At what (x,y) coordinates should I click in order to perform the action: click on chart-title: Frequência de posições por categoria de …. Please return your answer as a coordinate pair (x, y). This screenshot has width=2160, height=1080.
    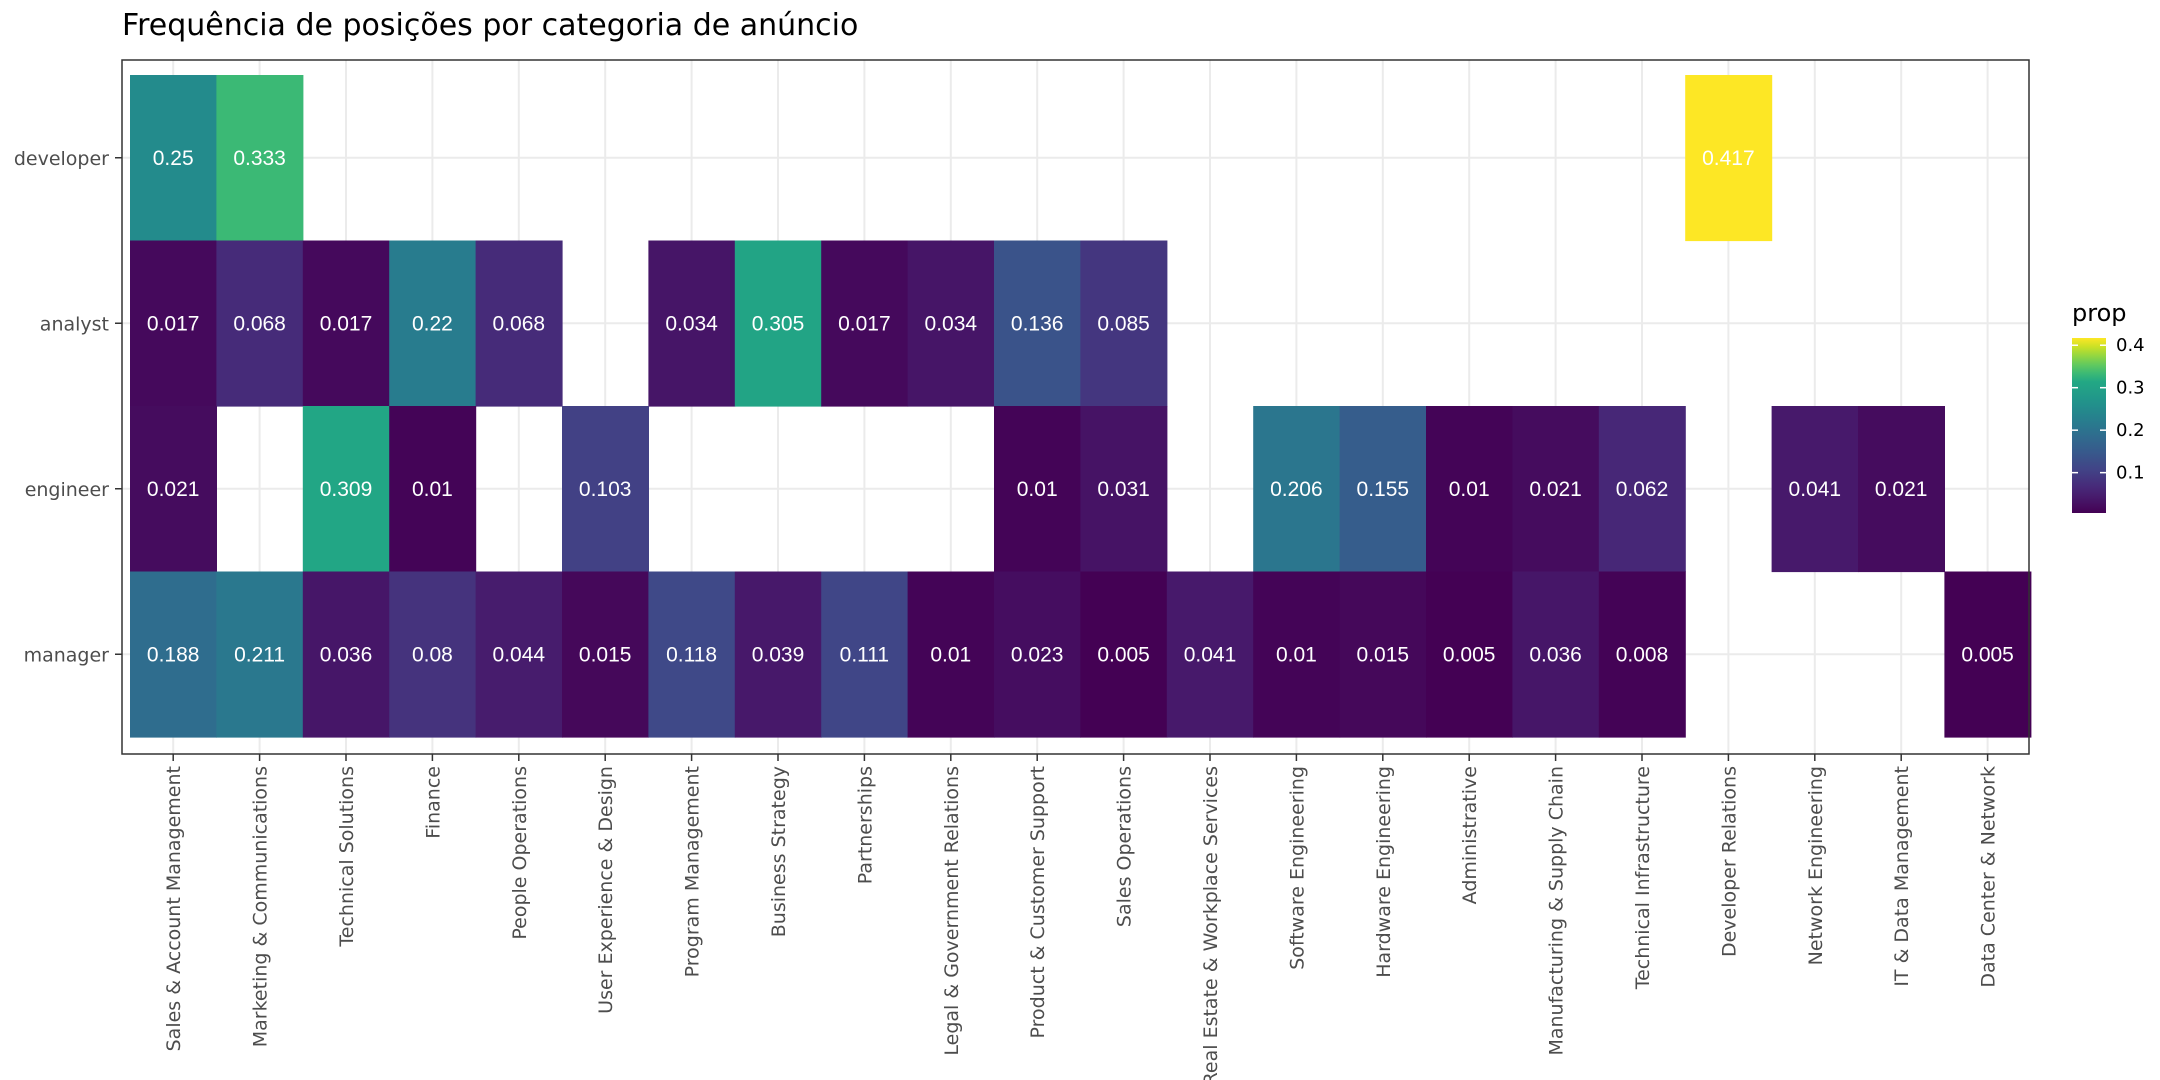
    Looking at the image, I should click on (490, 25).